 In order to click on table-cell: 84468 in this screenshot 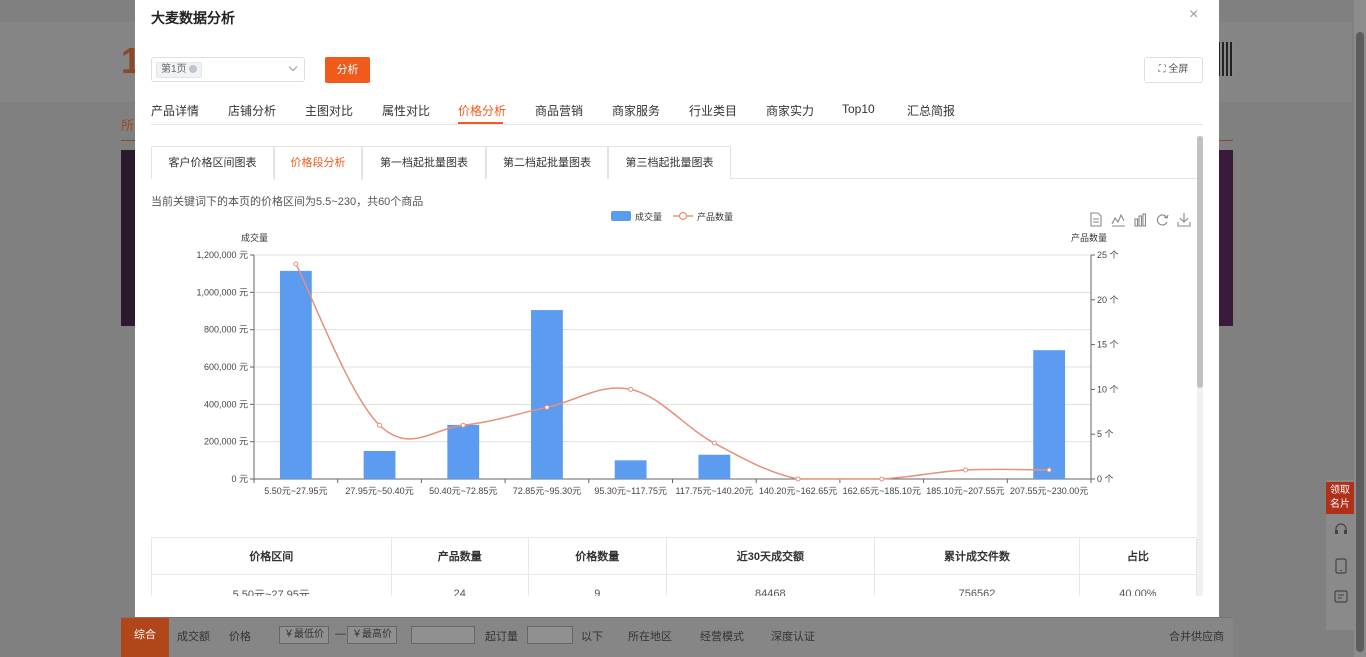, I will do `click(770, 585)`.